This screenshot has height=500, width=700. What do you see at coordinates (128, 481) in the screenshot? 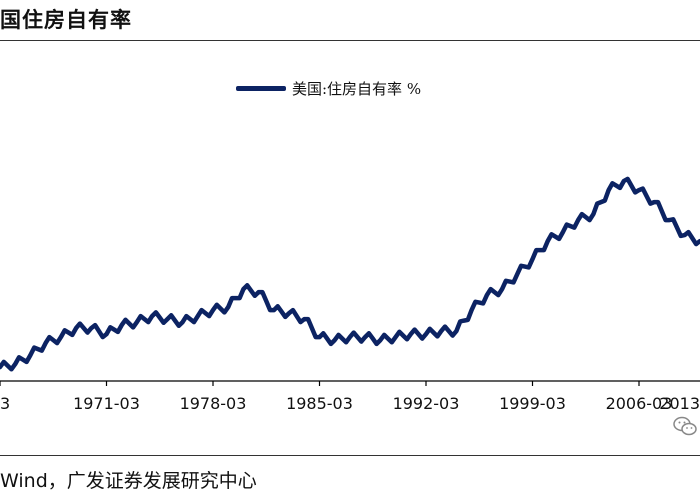
I see `source-note: Wind，广发证券发展研究中心` at bounding box center [128, 481].